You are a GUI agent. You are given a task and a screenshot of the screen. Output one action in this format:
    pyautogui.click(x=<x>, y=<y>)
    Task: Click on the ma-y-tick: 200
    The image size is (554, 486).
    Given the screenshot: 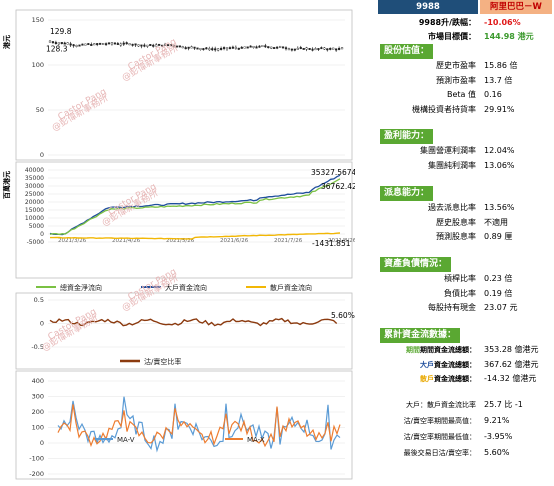 What is the action you would take?
    pyautogui.click(x=38, y=412)
    